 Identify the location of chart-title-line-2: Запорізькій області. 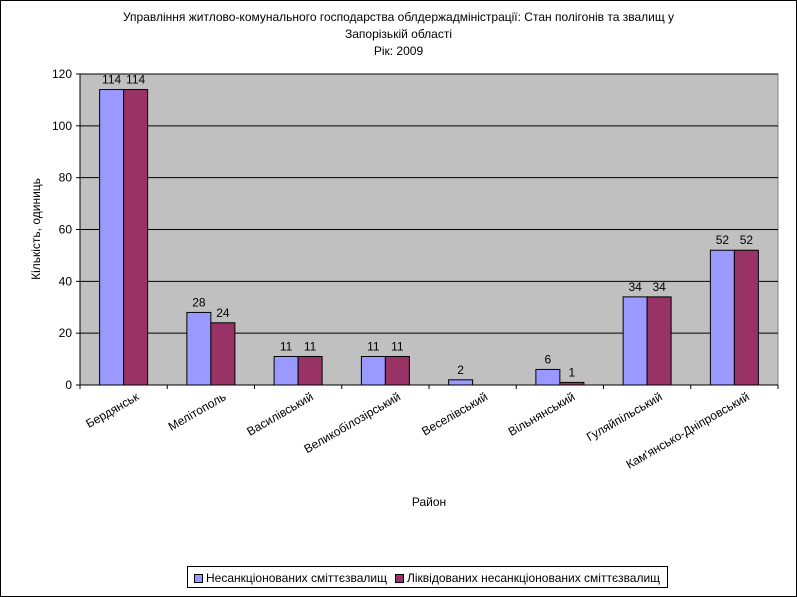
(398, 34).